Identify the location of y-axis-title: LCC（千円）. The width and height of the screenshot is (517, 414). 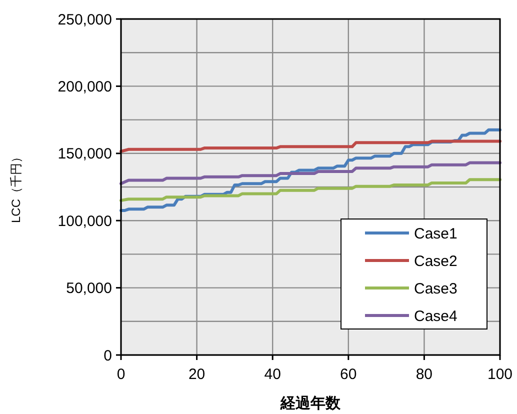
(16, 187).